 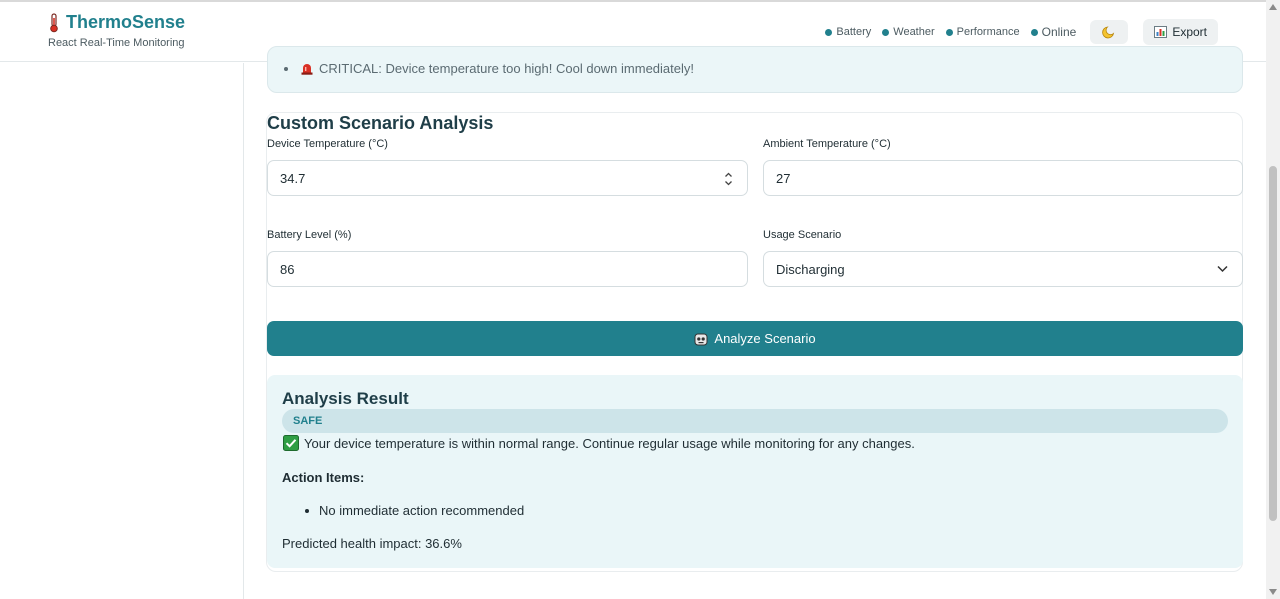 I want to click on chevron-down-icon, so click(x=1222, y=269).